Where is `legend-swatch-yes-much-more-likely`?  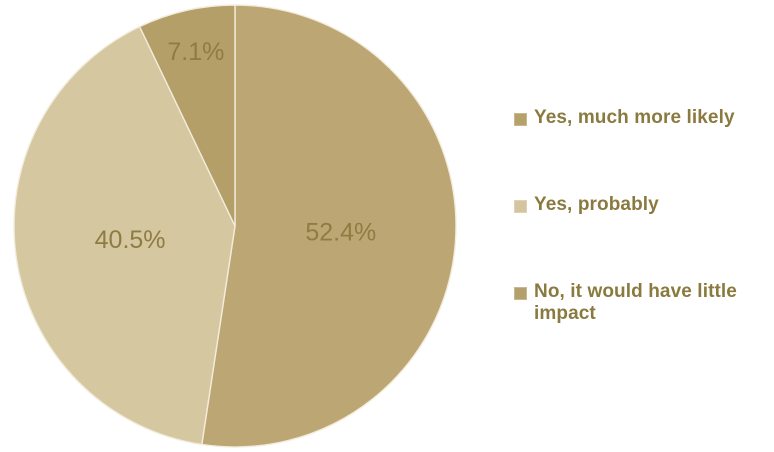 legend-swatch-yes-much-more-likely is located at coordinates (520, 119).